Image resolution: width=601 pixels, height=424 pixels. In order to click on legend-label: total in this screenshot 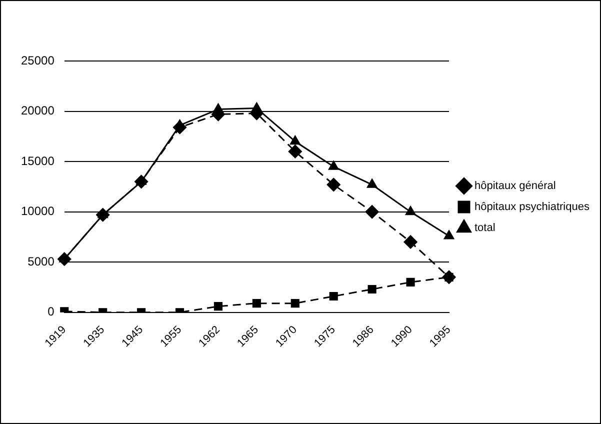, I will do `click(485, 228)`.